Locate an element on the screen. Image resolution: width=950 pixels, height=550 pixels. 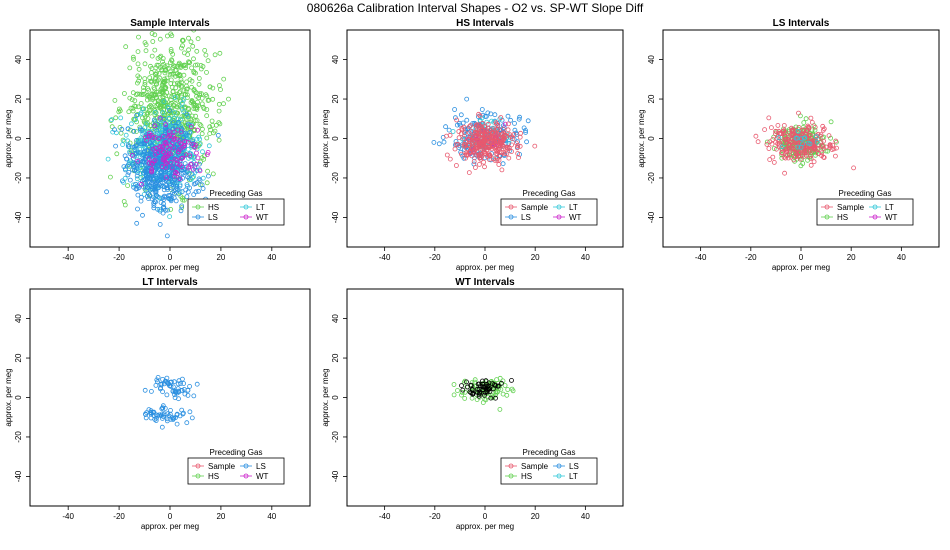
x-axis-label: approx. per meg is located at coordinates (170, 267).